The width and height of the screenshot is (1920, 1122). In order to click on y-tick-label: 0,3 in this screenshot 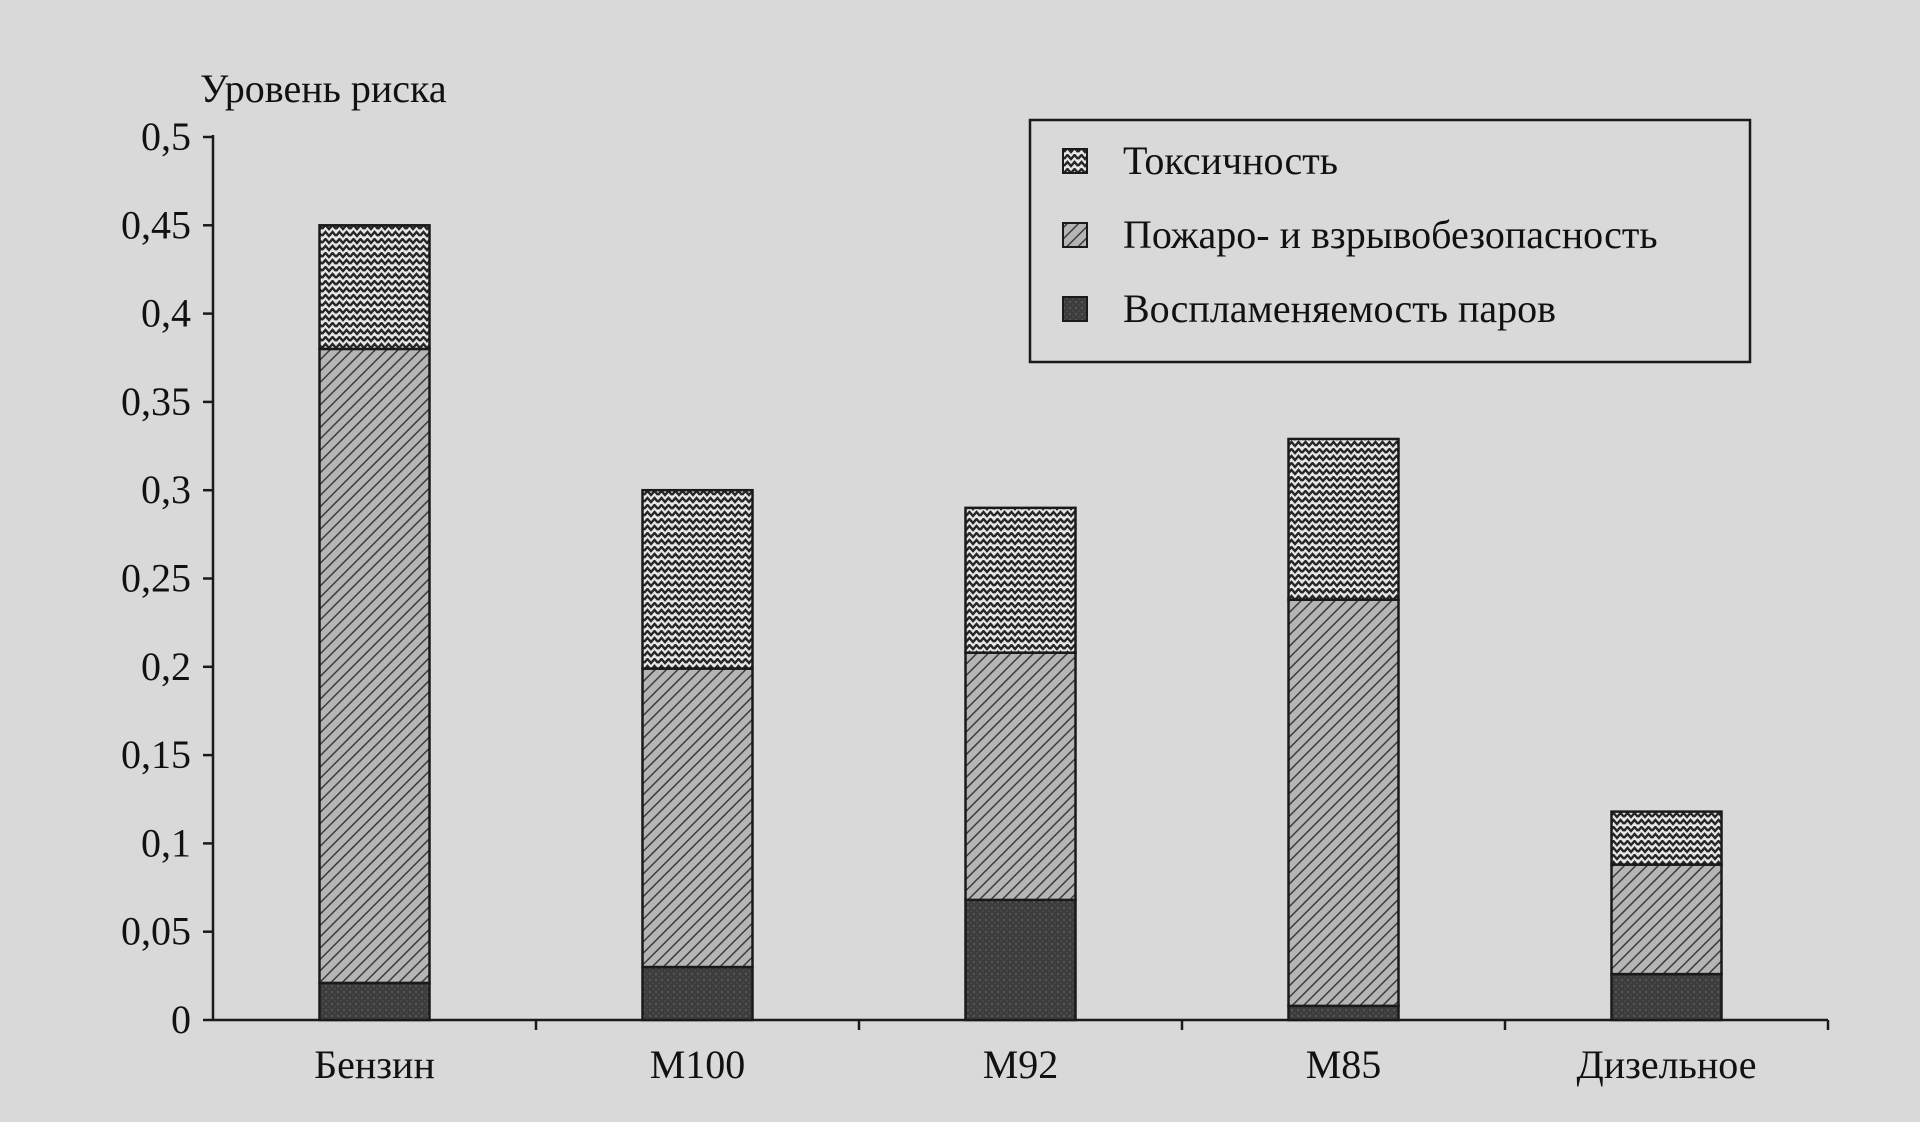, I will do `click(166, 489)`.